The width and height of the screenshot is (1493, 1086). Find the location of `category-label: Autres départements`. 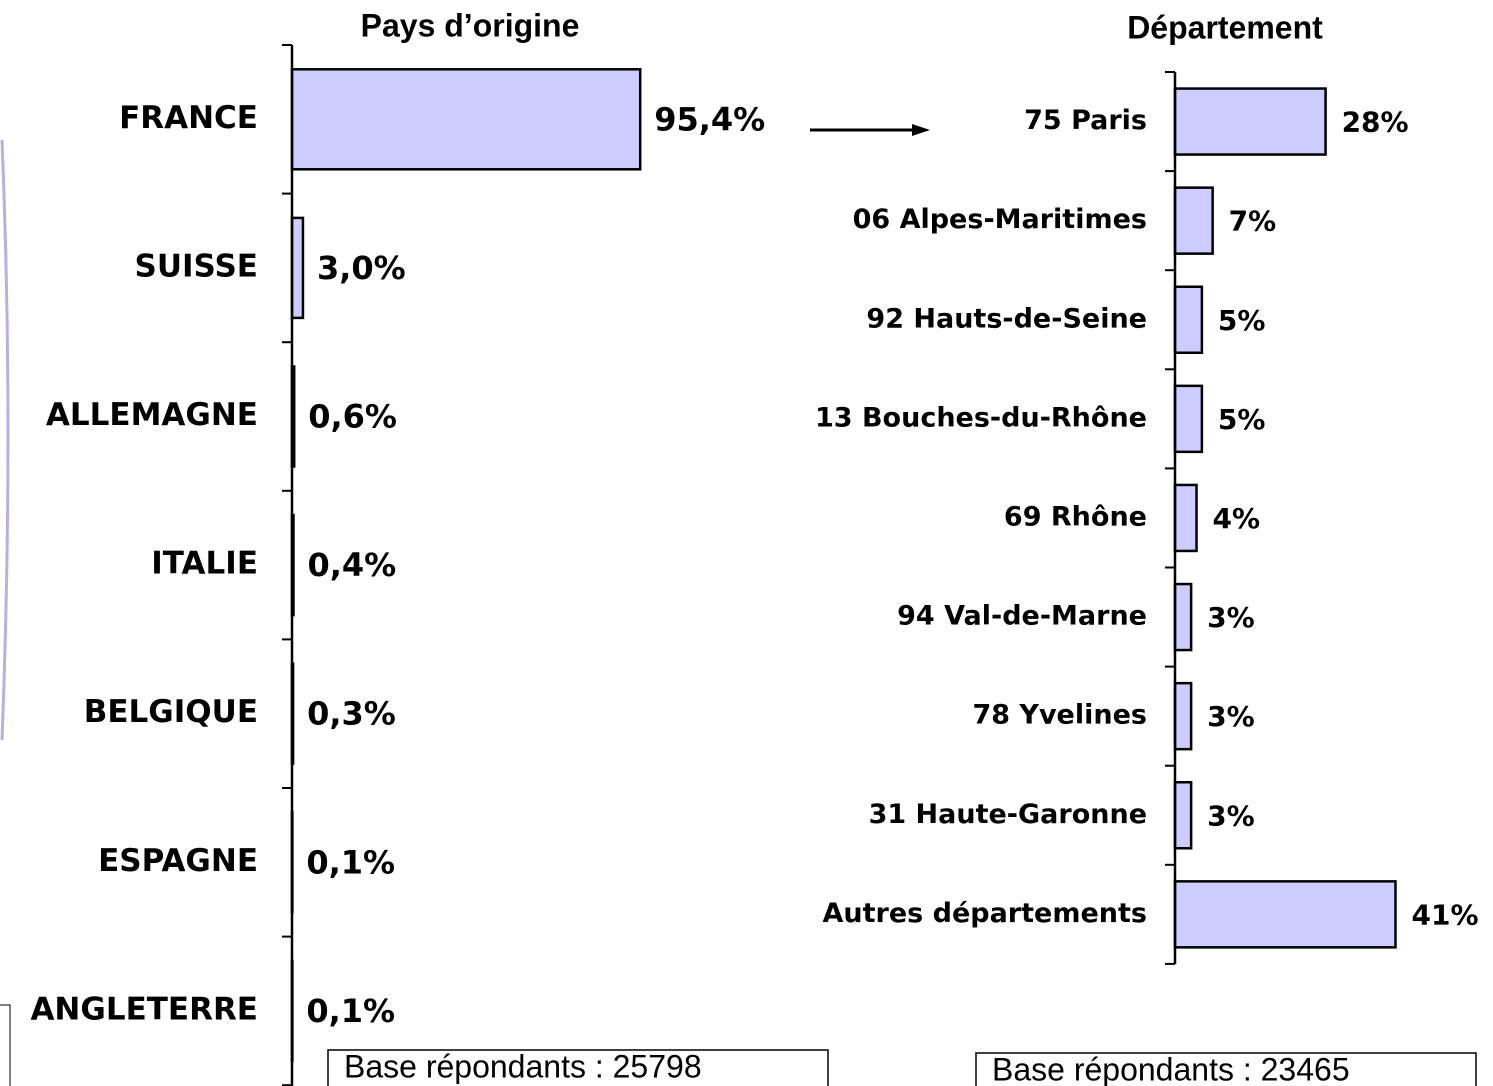

category-label: Autres départements is located at coordinates (985, 913).